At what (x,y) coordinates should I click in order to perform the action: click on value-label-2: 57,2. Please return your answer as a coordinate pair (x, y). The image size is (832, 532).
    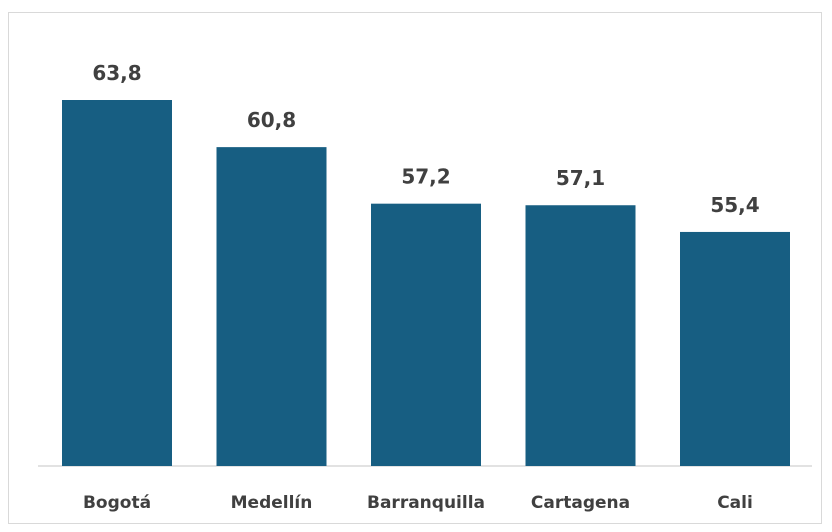
    Looking at the image, I should click on (425, 177).